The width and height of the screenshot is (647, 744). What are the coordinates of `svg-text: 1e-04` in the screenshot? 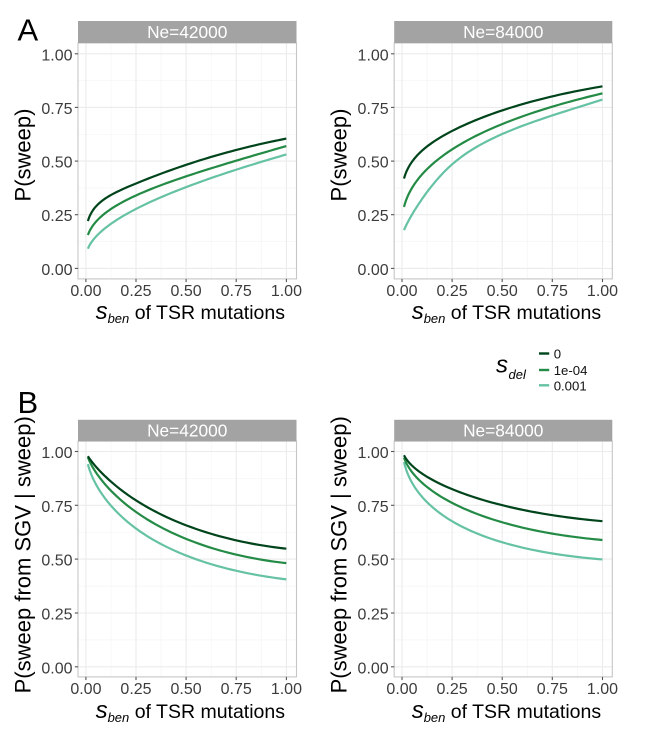 It's located at (571, 370).